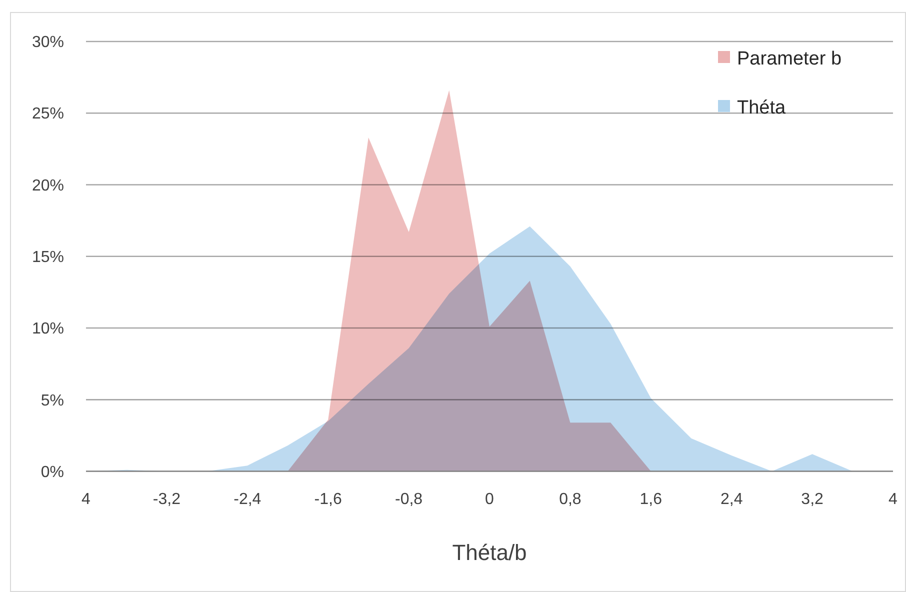 The width and height of the screenshot is (906, 592). What do you see at coordinates (48, 257) in the screenshot?
I see `y-tick-label: 15%` at bounding box center [48, 257].